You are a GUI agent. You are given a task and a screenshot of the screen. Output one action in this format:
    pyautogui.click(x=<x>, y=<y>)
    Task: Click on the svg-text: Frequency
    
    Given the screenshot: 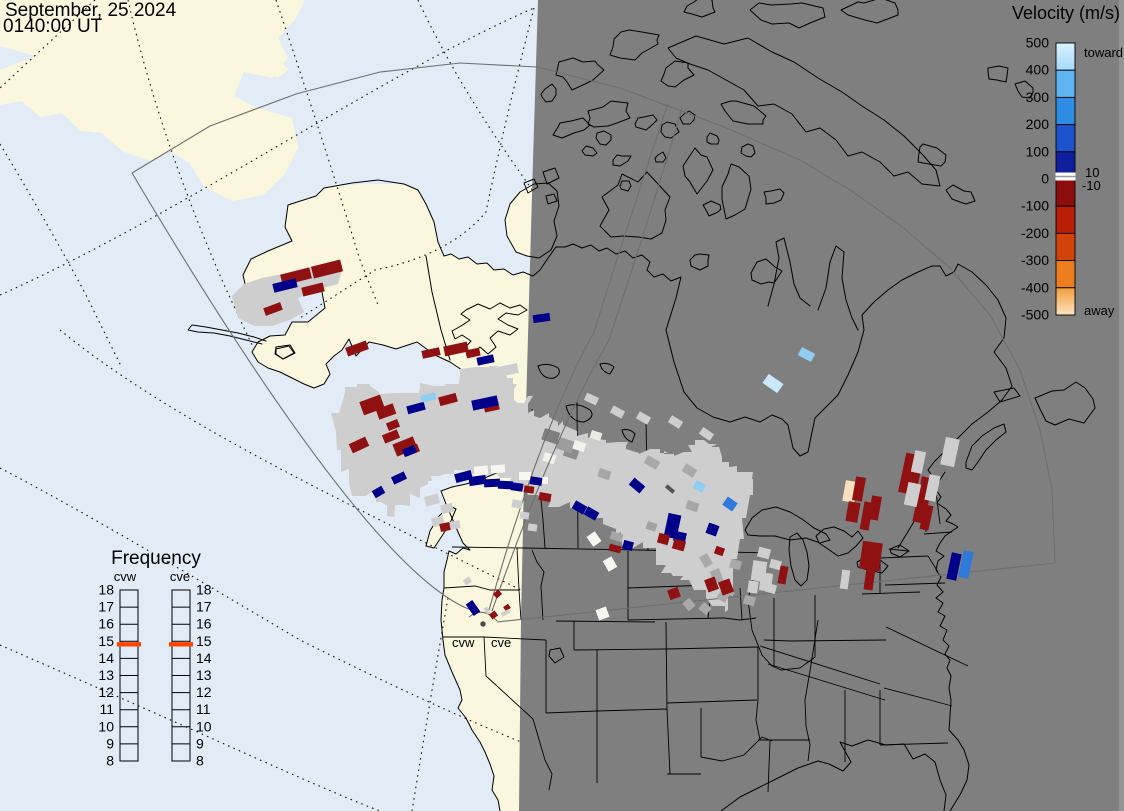 What is the action you would take?
    pyautogui.click(x=156, y=558)
    